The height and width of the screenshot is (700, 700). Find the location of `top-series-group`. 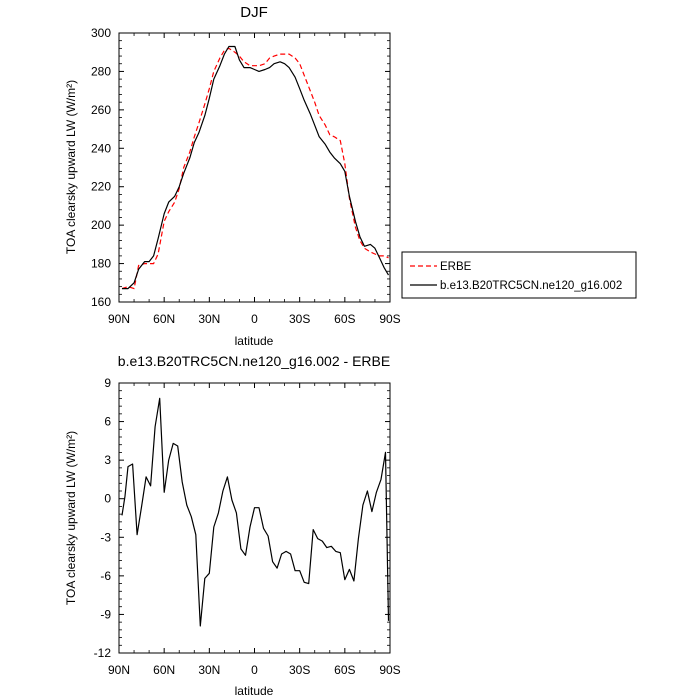

top-series-group is located at coordinates (255, 167).